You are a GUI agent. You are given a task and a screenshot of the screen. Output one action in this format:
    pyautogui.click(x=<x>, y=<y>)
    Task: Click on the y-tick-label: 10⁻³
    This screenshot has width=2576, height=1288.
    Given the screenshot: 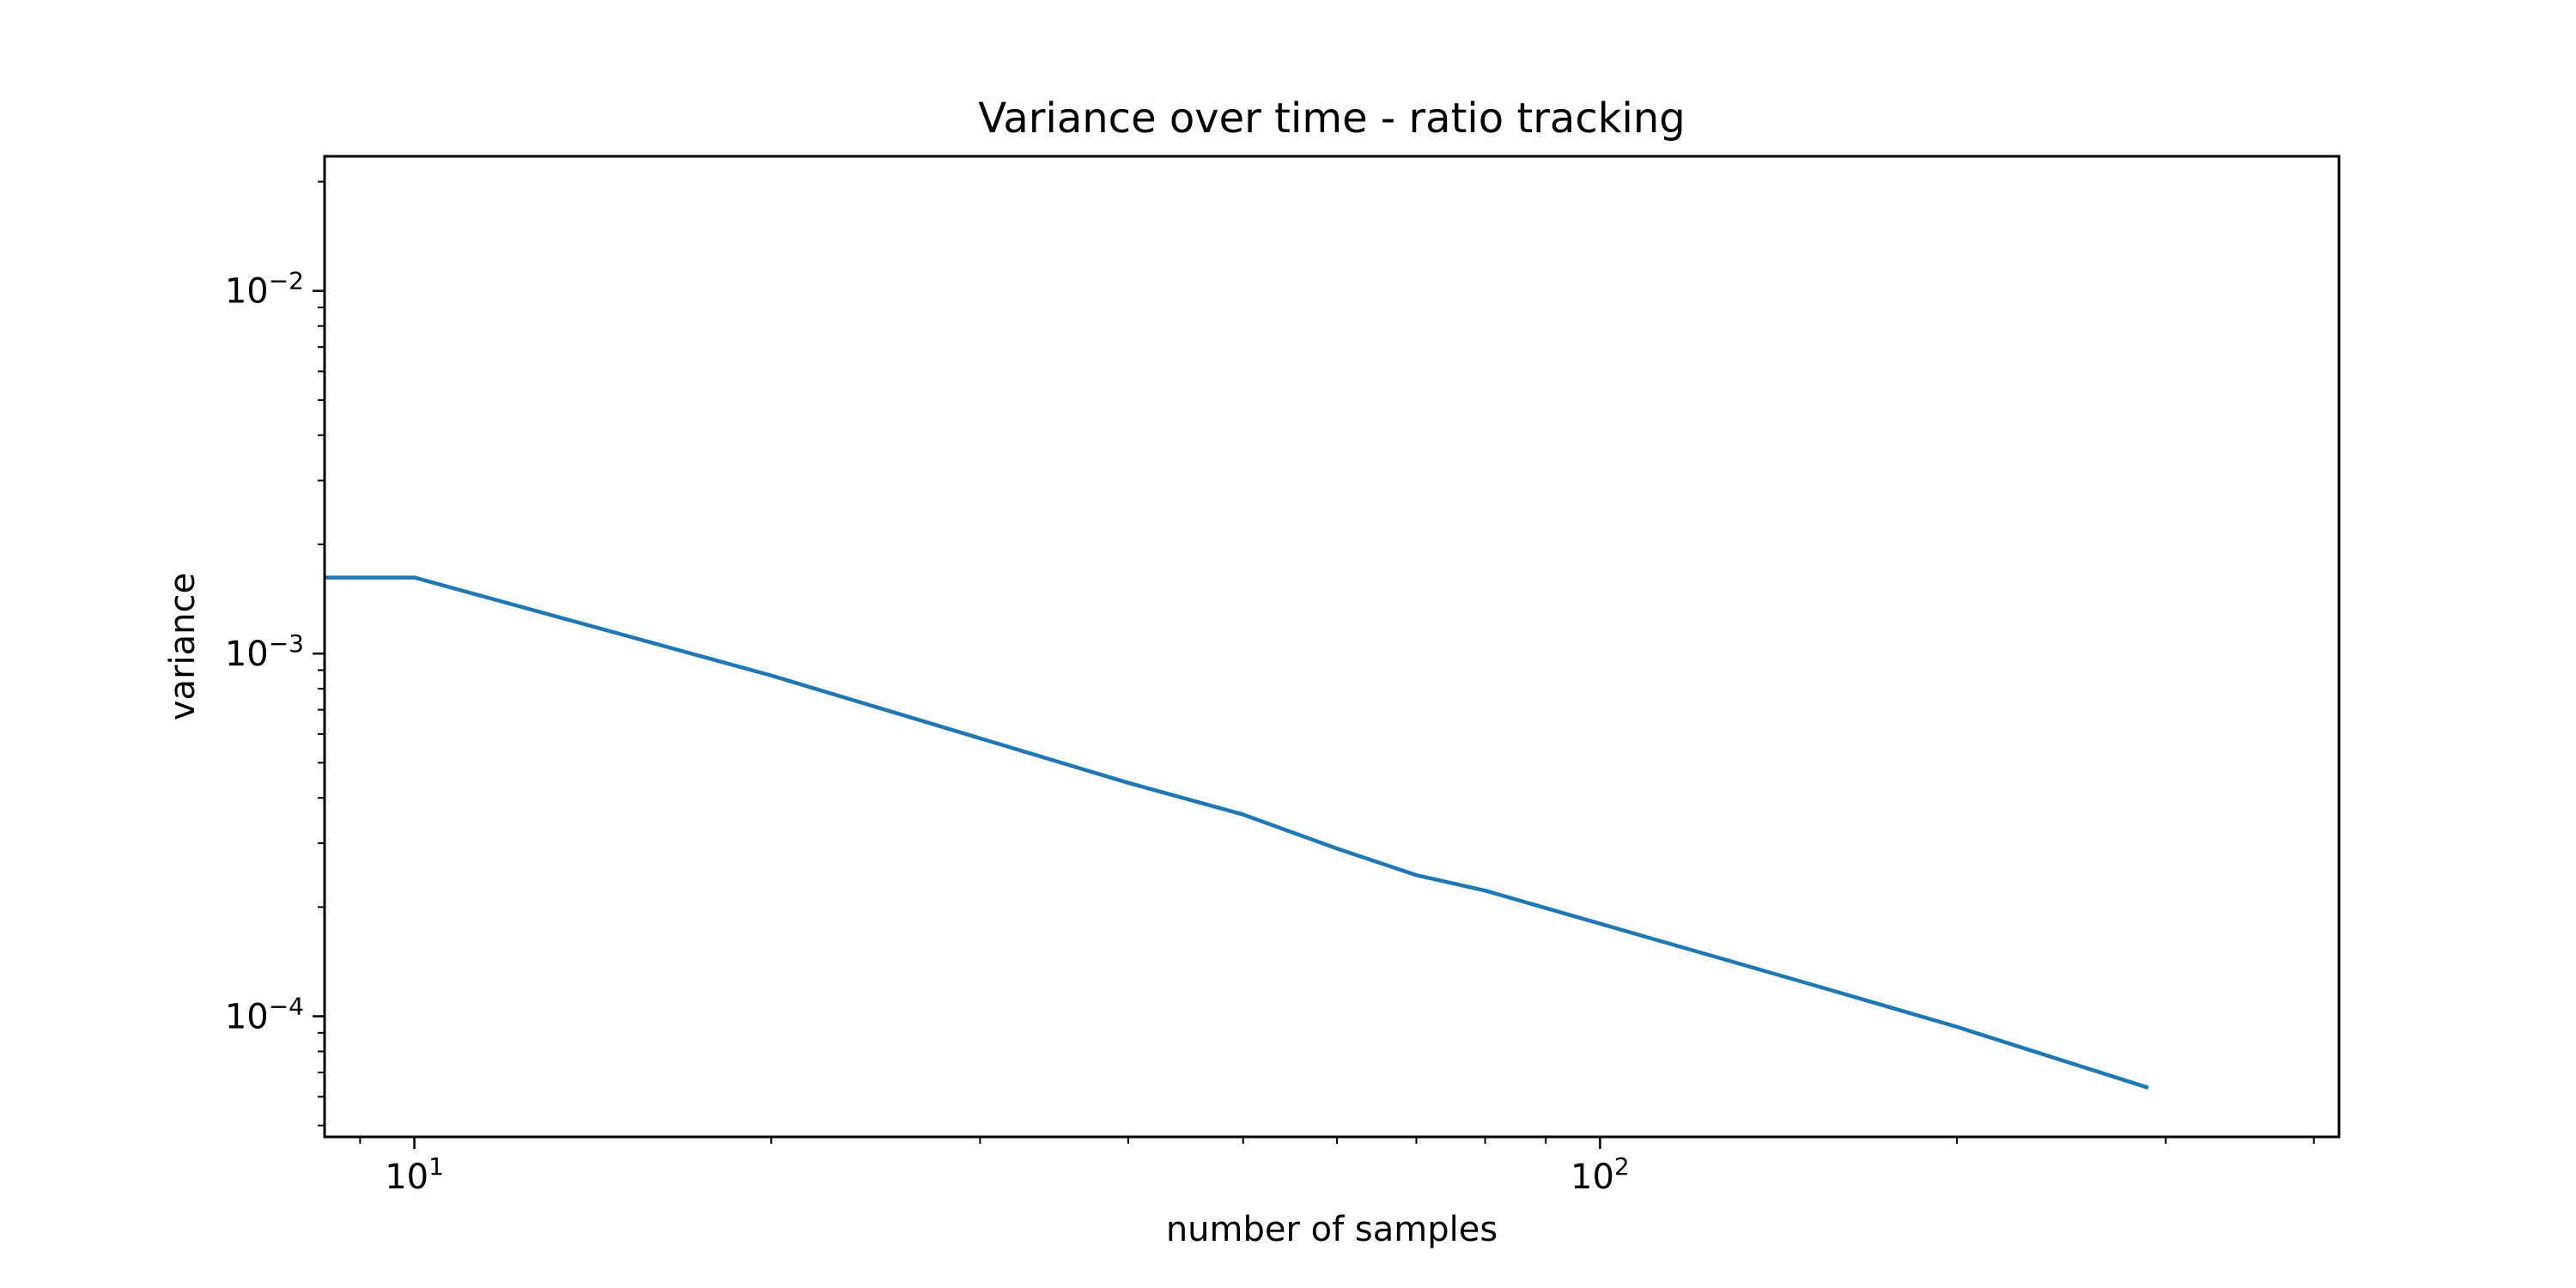 What is the action you would take?
    pyautogui.click(x=264, y=651)
    